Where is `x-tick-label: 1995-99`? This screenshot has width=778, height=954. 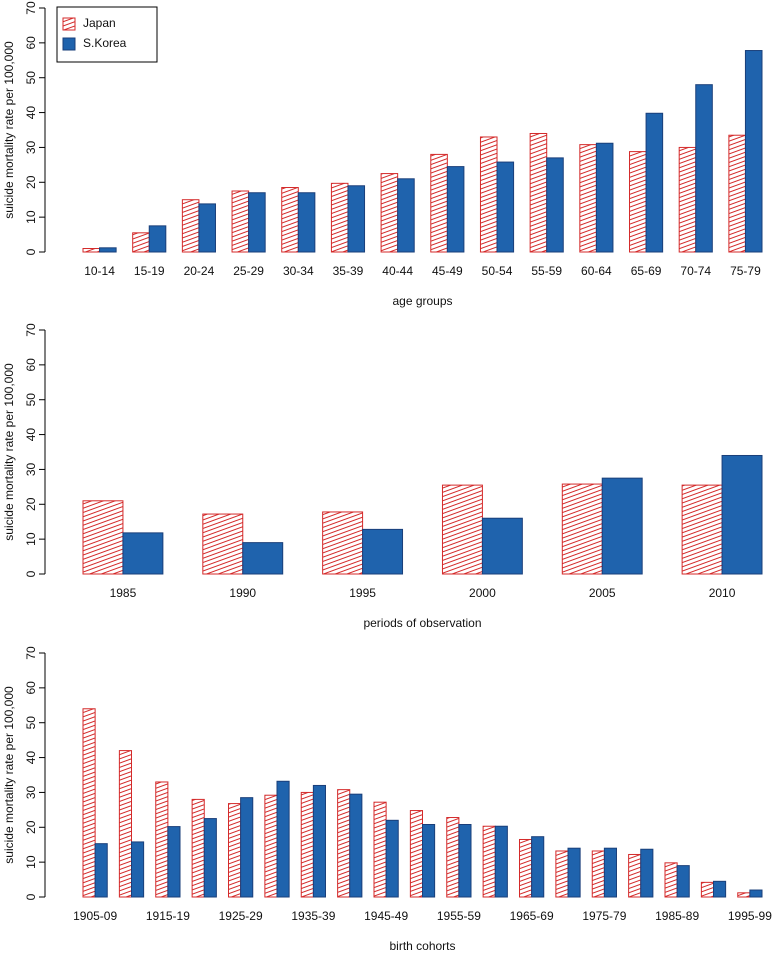
x-tick-label: 1995-99 is located at coordinates (750, 916).